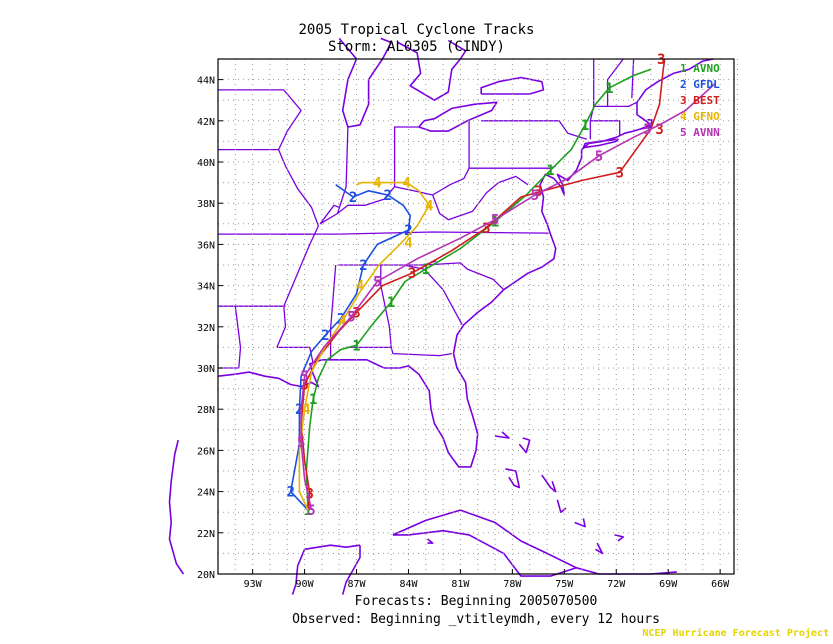 This screenshot has width=833, height=644. I want to click on x-tick-label: 90W, so click(305, 584).